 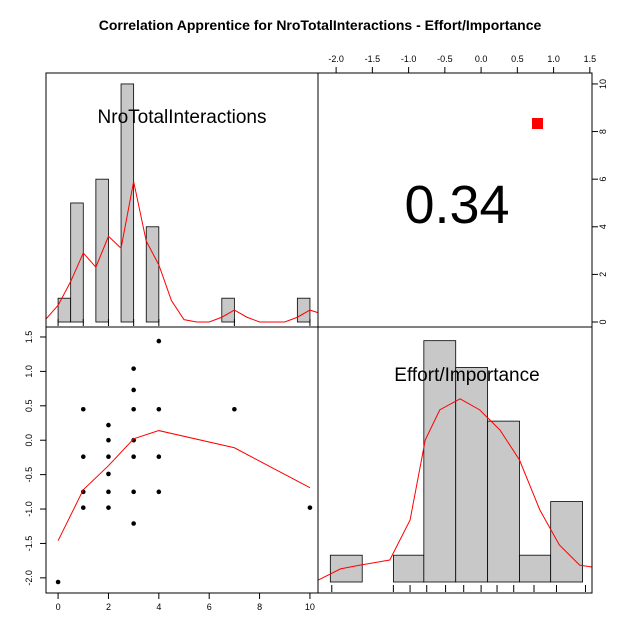 I want to click on x-tick-label: -0.5, so click(x=445, y=59).